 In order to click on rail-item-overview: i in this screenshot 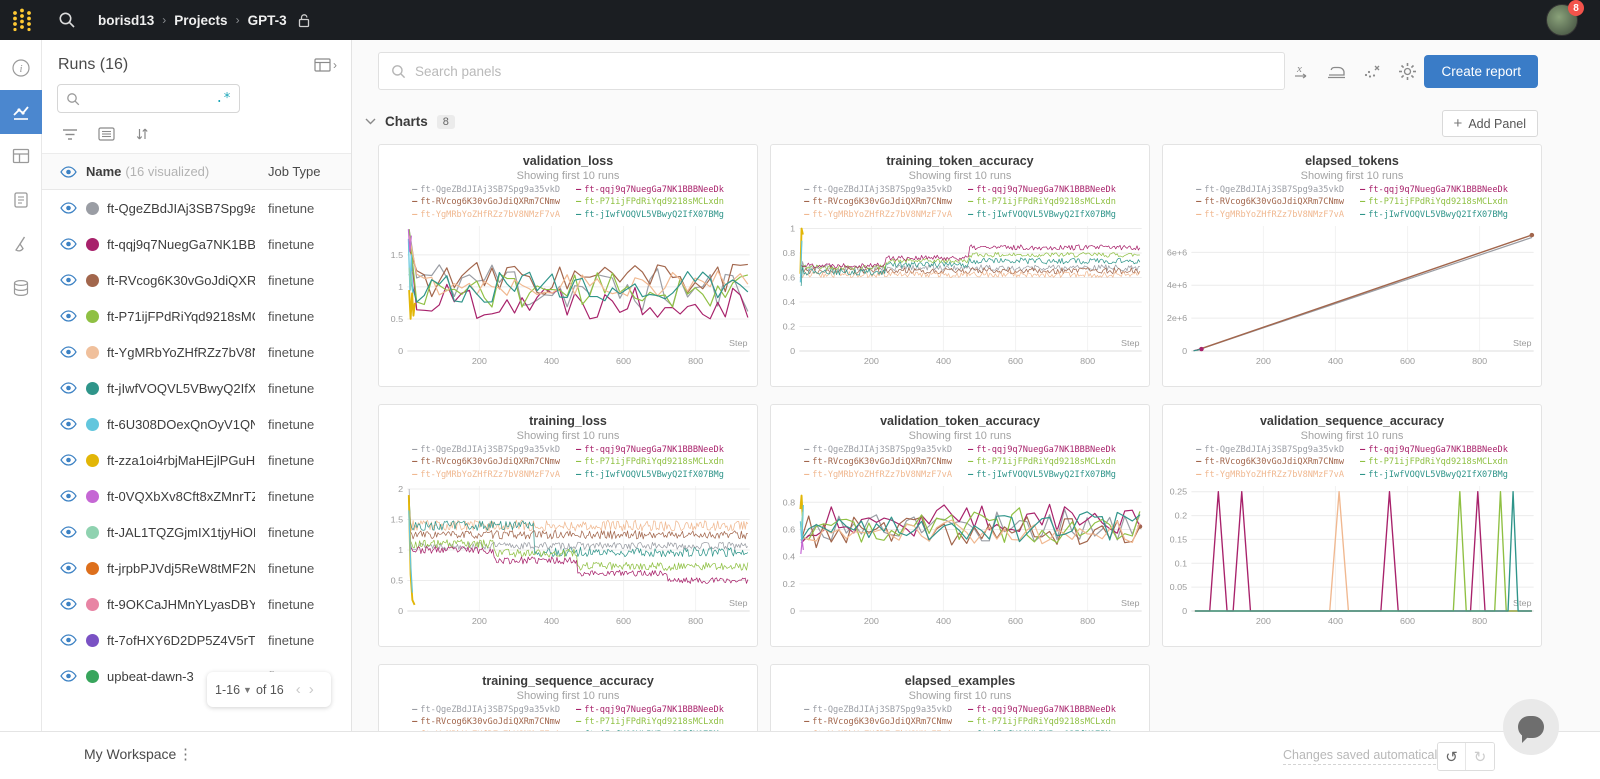, I will do `click(21, 68)`.